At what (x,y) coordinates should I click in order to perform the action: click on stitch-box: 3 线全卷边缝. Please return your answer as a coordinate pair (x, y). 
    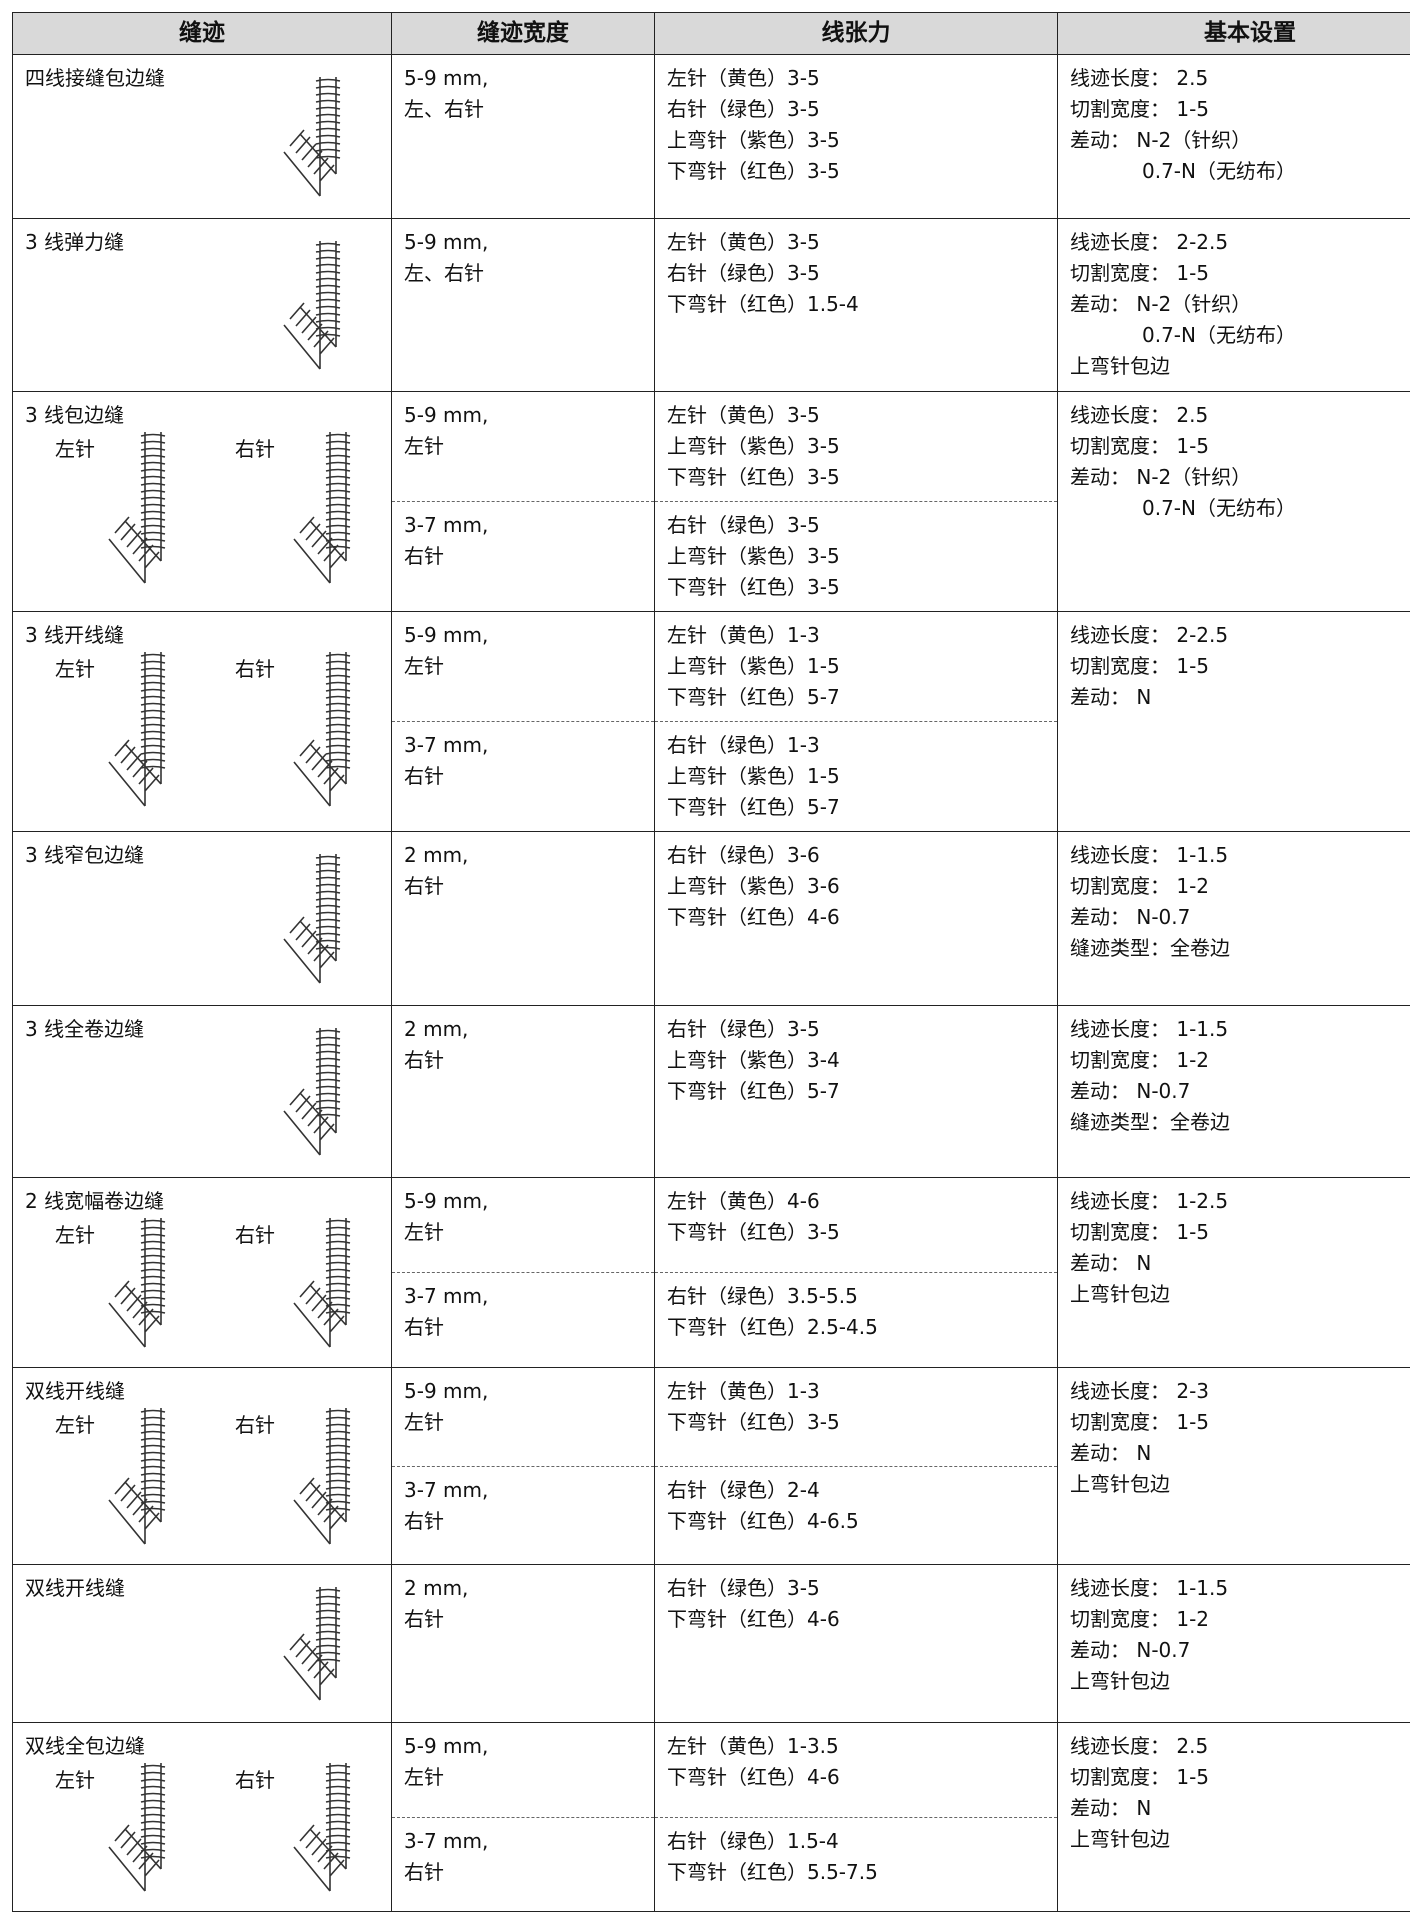
    Looking at the image, I should click on (202, 1091).